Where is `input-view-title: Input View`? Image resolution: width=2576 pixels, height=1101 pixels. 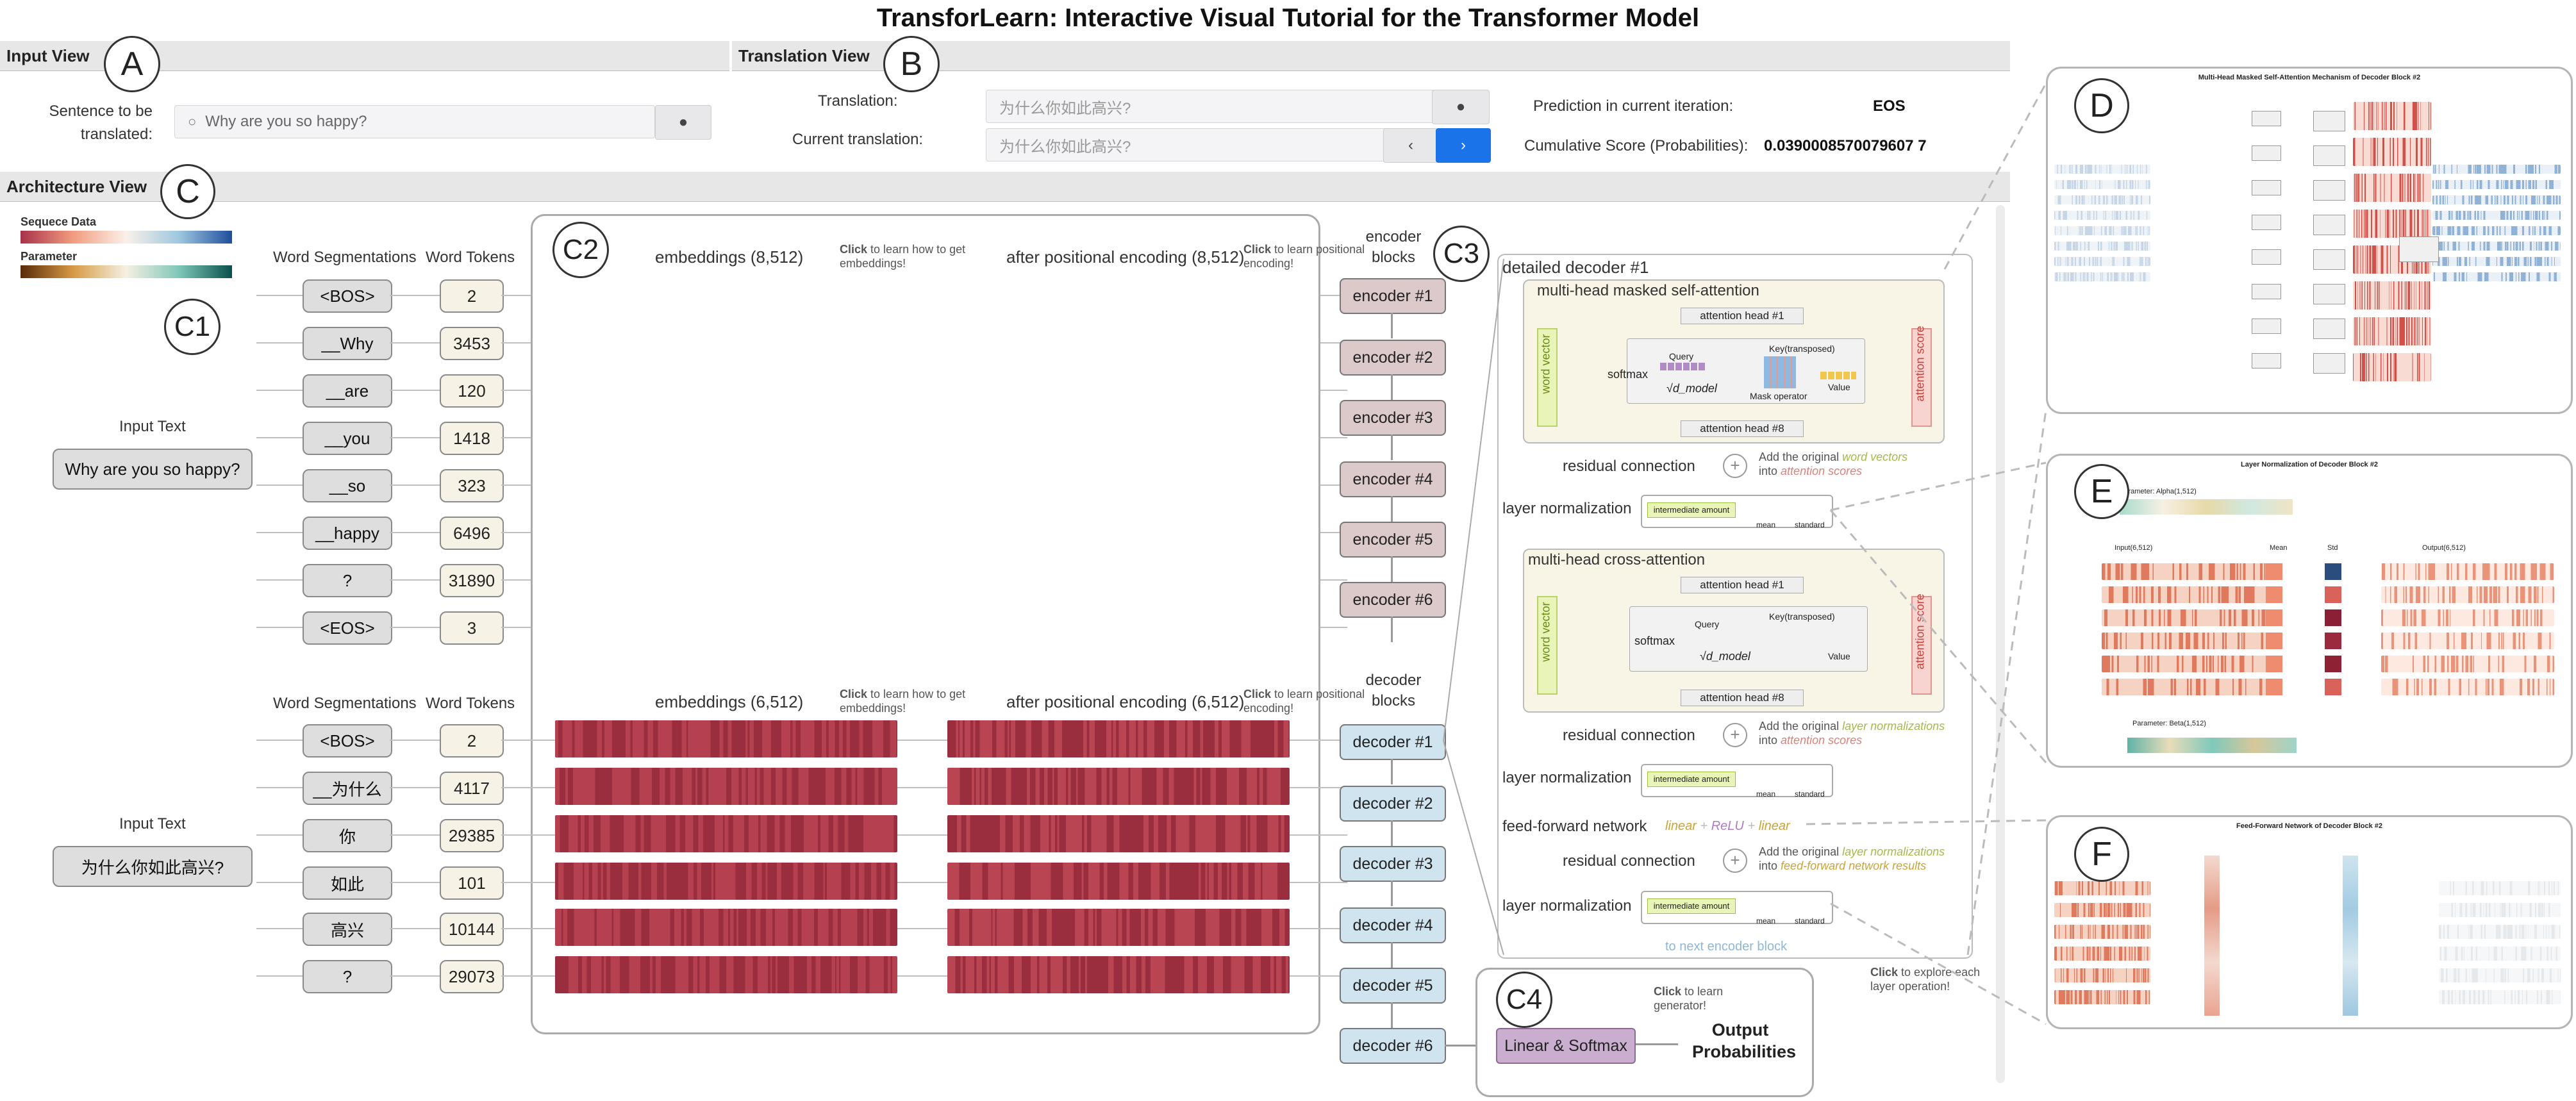
input-view-title: Input View is located at coordinates (48, 55).